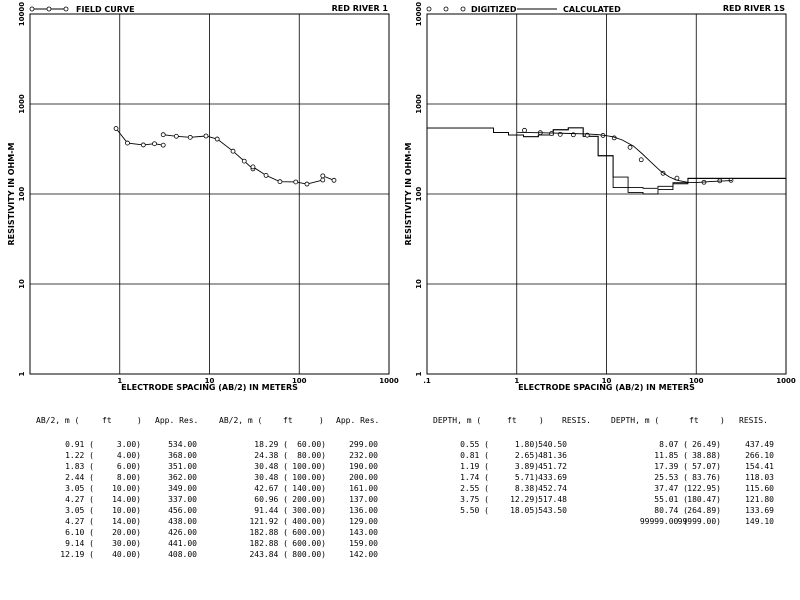 The height and width of the screenshot is (600, 800). I want to click on table-cell: 182.88 (, so click(268, 532).